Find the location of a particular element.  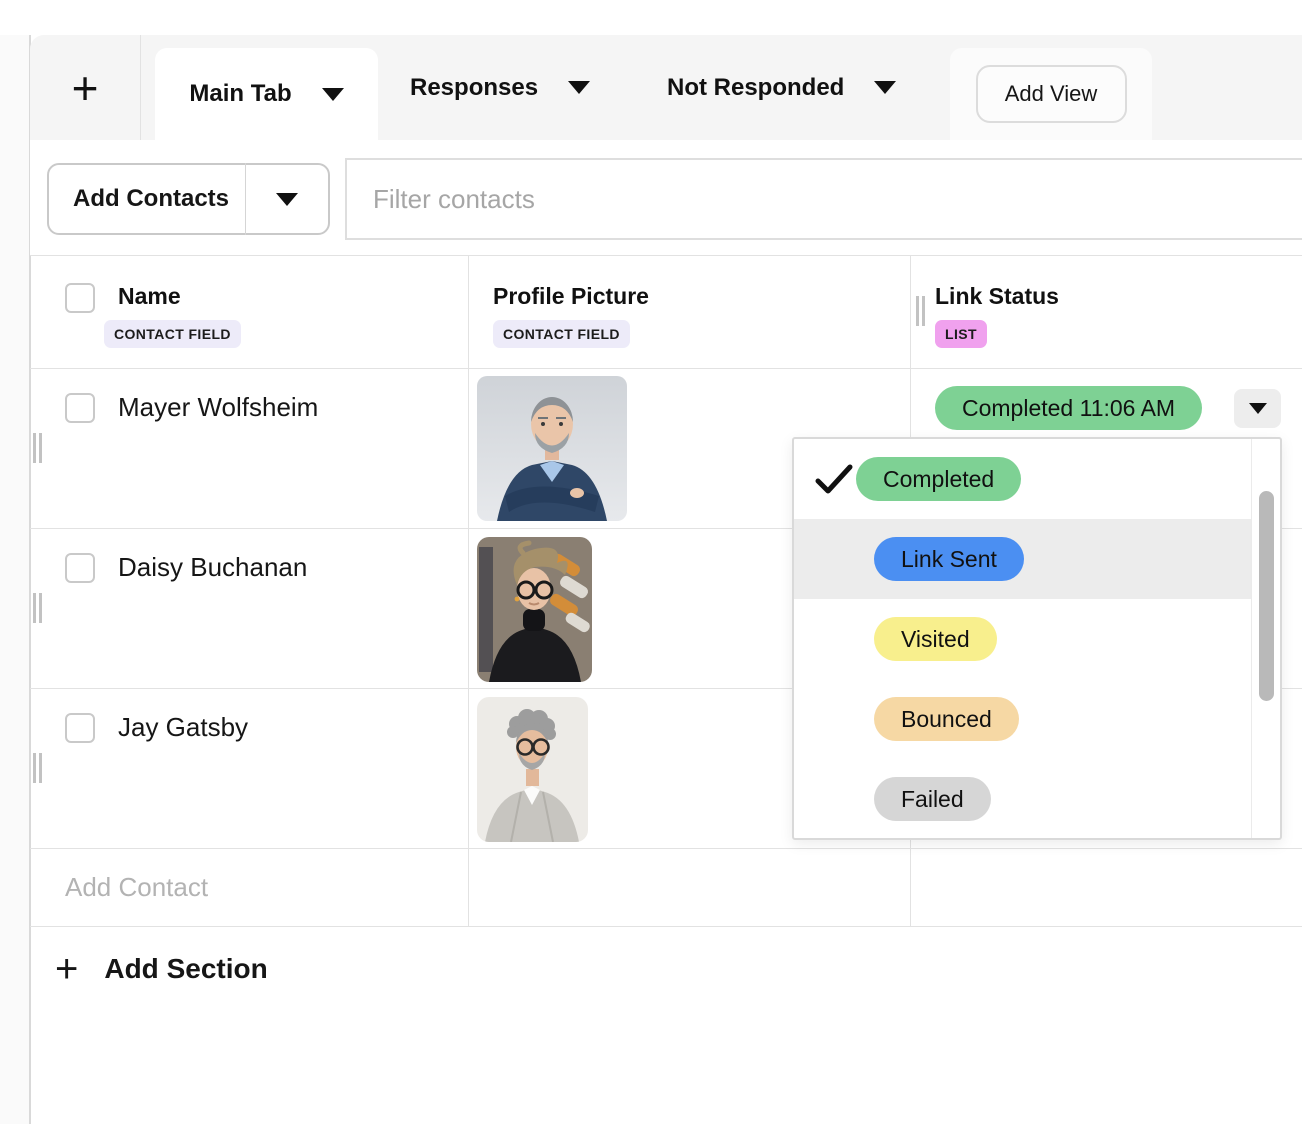

profile-photo-mayer is located at coordinates (552, 448).